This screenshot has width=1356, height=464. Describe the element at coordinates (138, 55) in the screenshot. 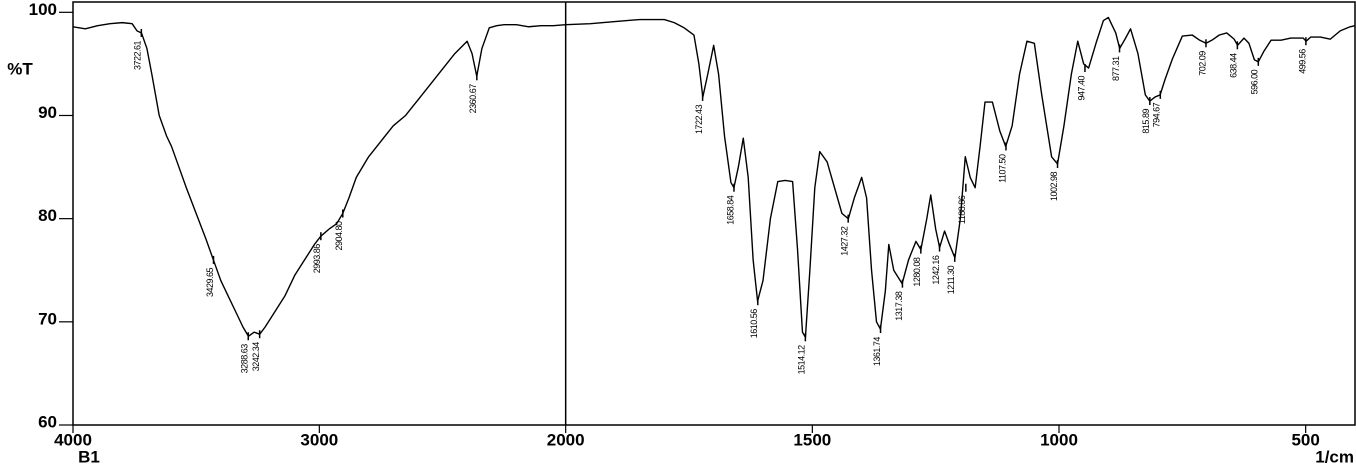

I see `peak-label: 3722.61` at that location.